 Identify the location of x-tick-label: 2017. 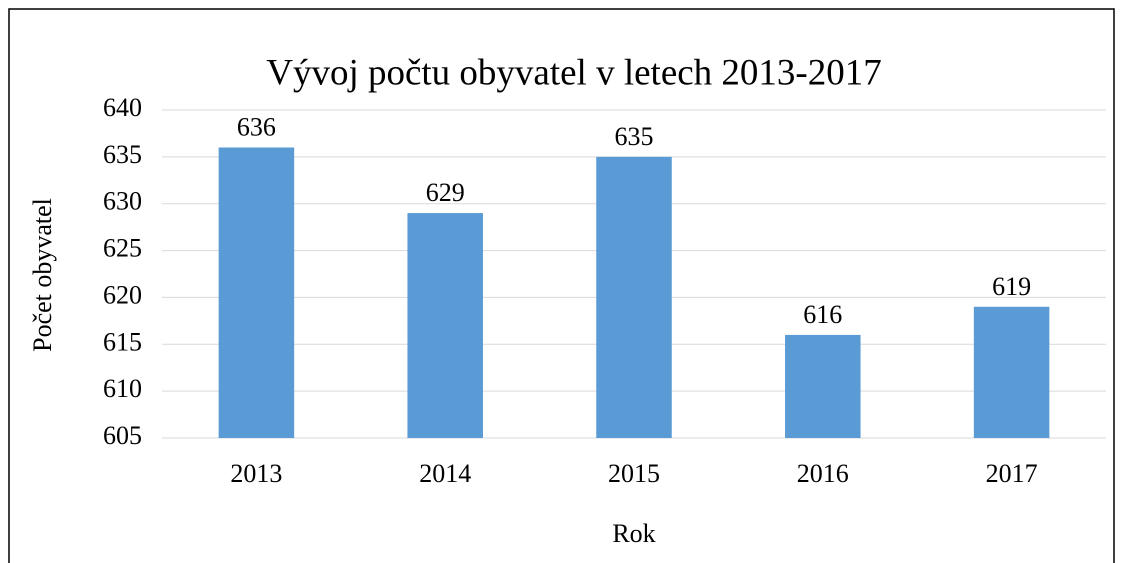
(1012, 473).